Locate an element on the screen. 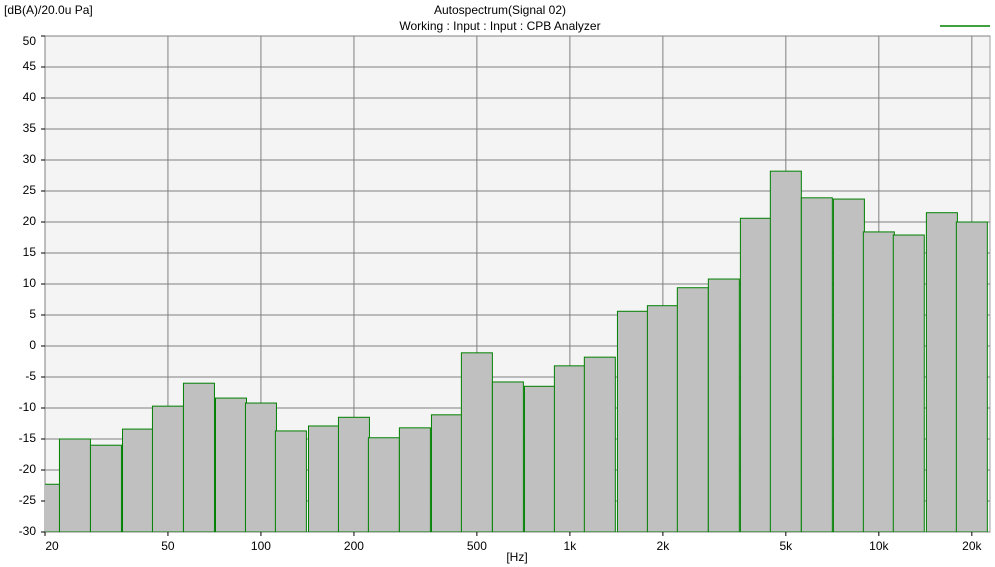 The height and width of the screenshot is (567, 995). x-tick-label: 500 is located at coordinates (477, 546).